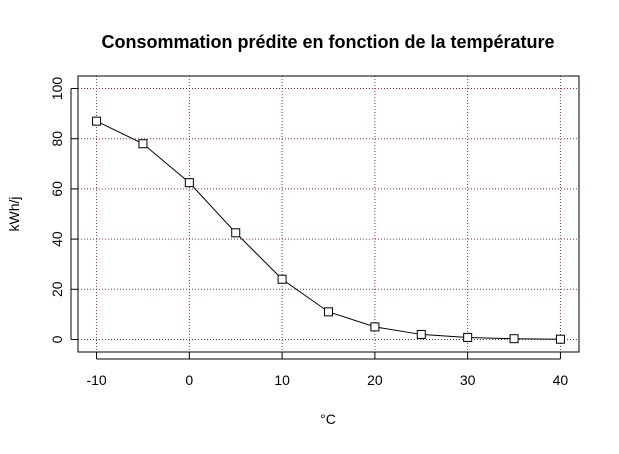  Describe the element at coordinates (57, 89) in the screenshot. I see `y-tick-label: 100` at that location.